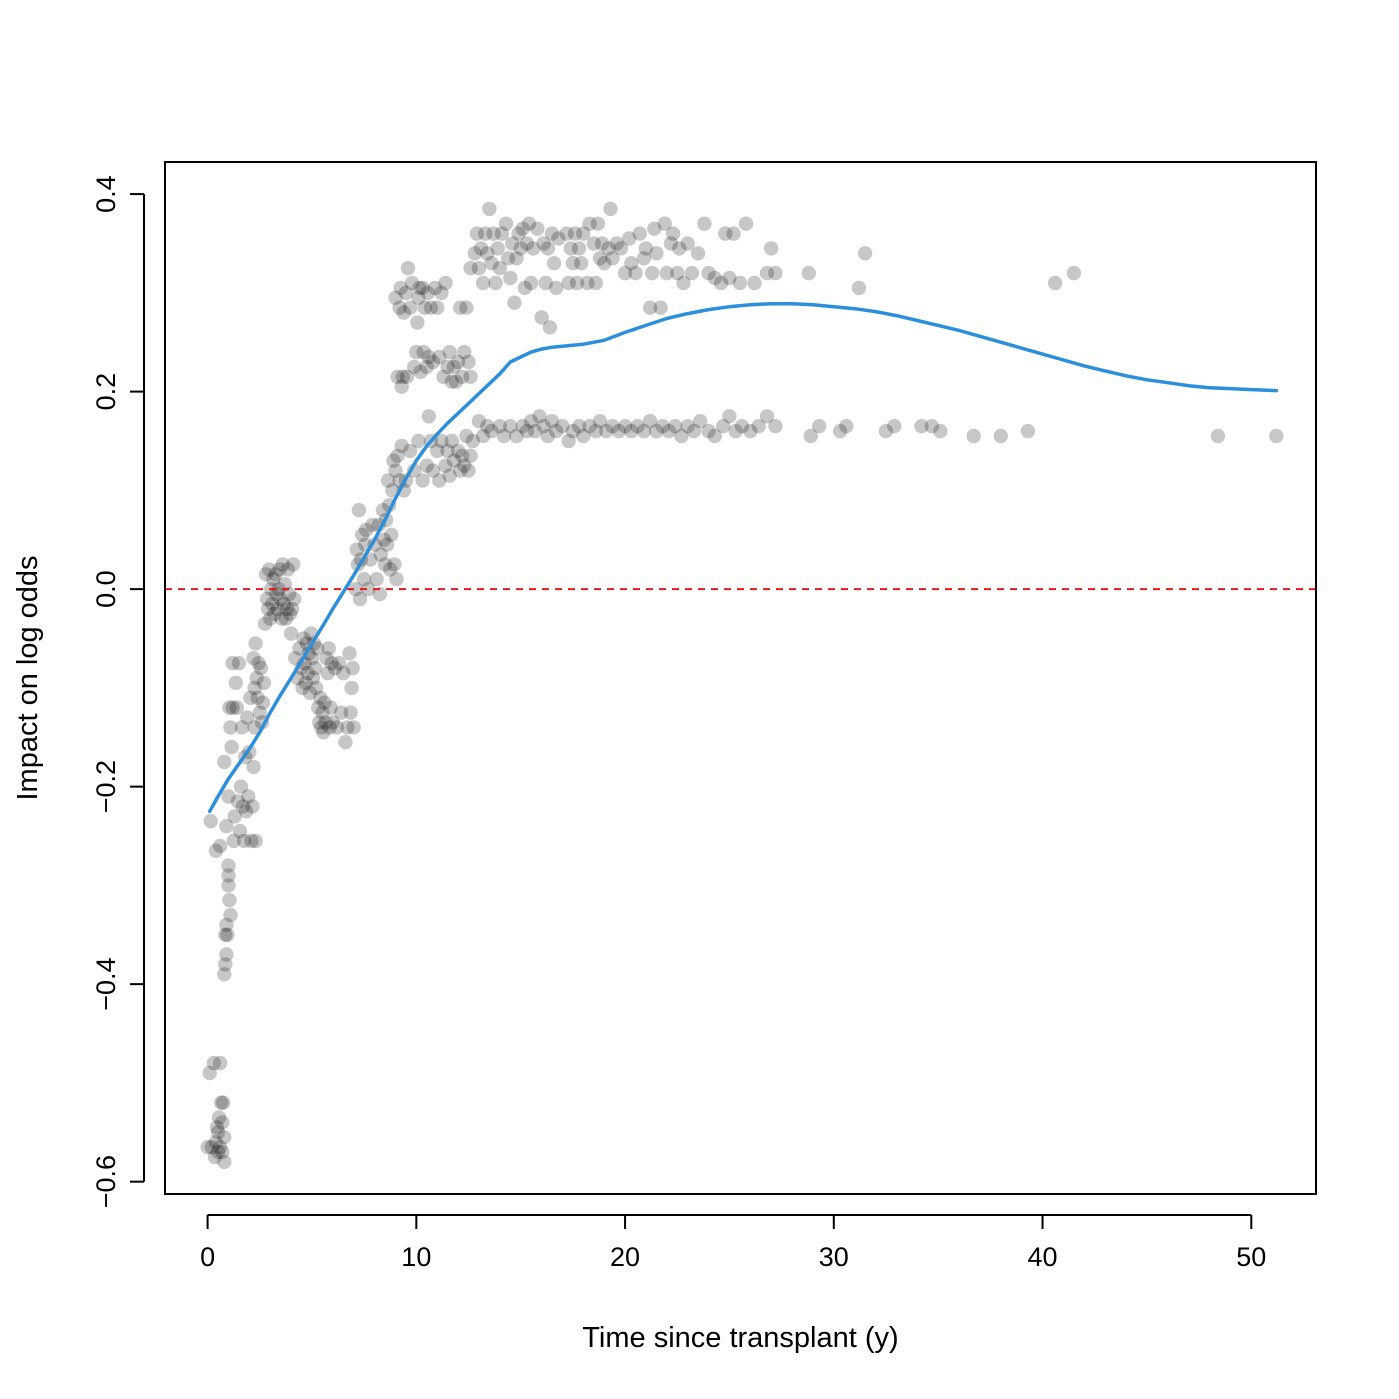 The image size is (1399, 1399). Describe the element at coordinates (106, 392) in the screenshot. I see `y-tick-label: 0.2` at that location.